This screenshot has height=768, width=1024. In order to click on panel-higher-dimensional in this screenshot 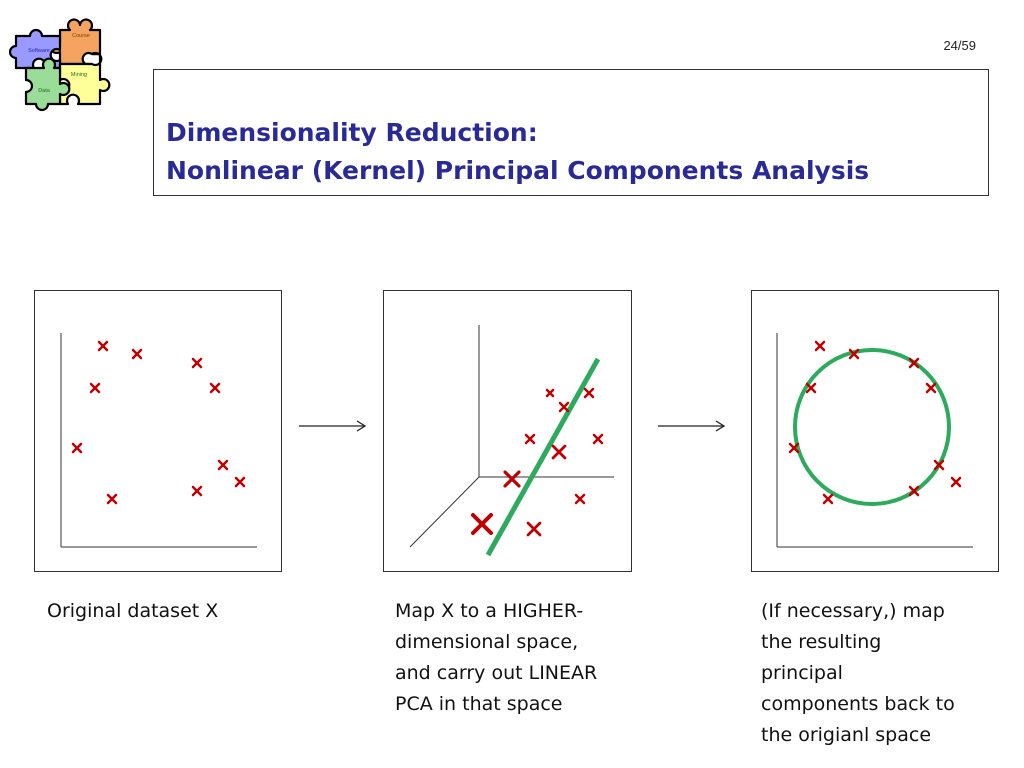, I will do `click(507, 431)`.